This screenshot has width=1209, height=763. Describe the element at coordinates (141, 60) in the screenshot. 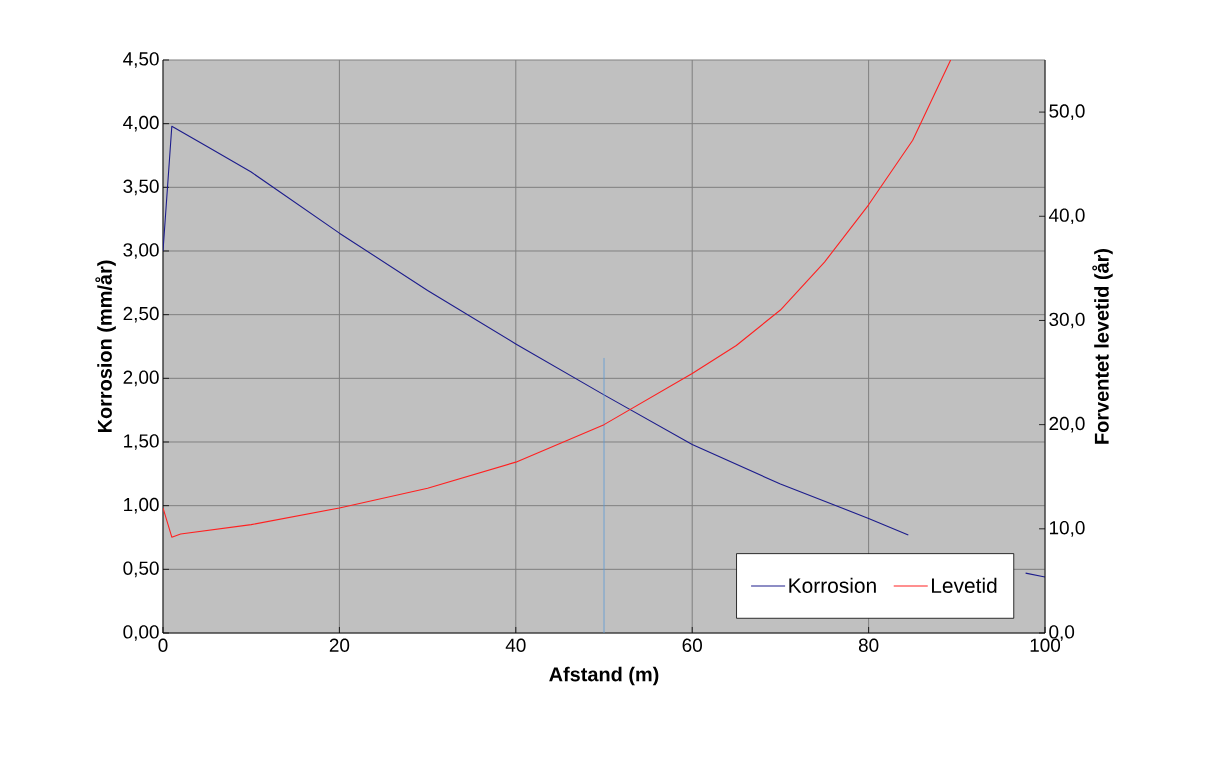

I see `y-tick-label: 4,50` at that location.